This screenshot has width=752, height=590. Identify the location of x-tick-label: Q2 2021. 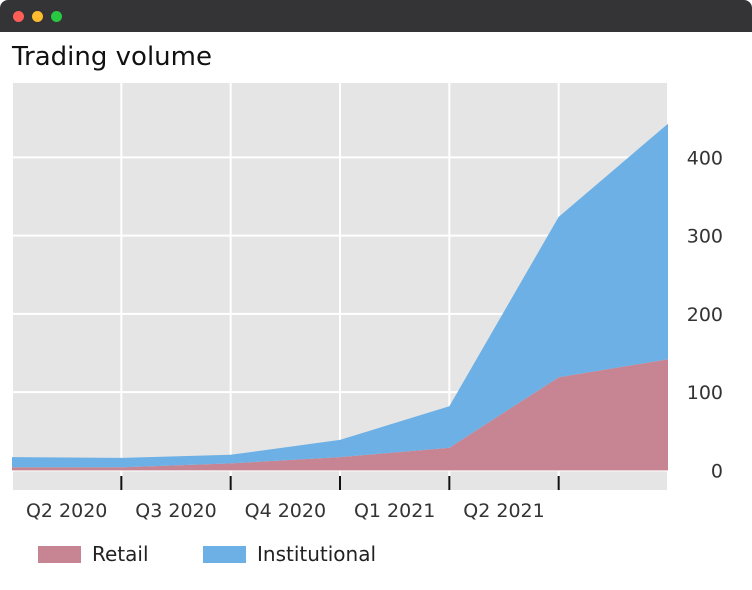
(503, 511).